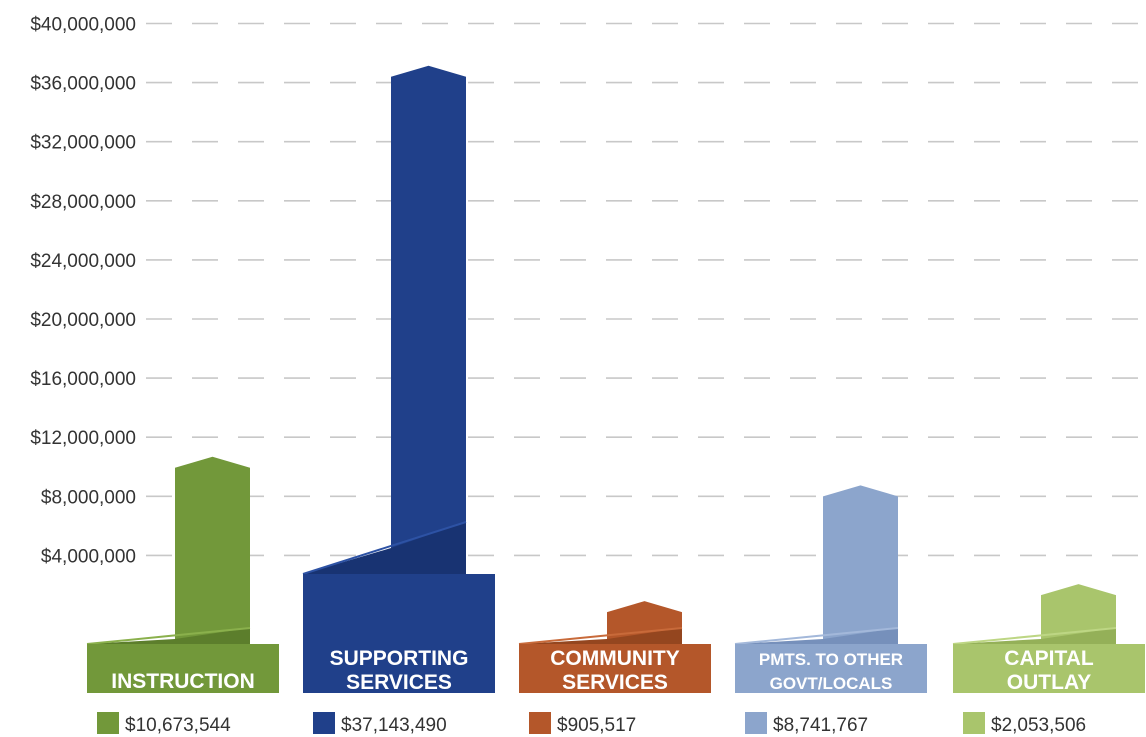  Describe the element at coordinates (1049, 682) in the screenshot. I see `category-label: OUTLAY` at that location.